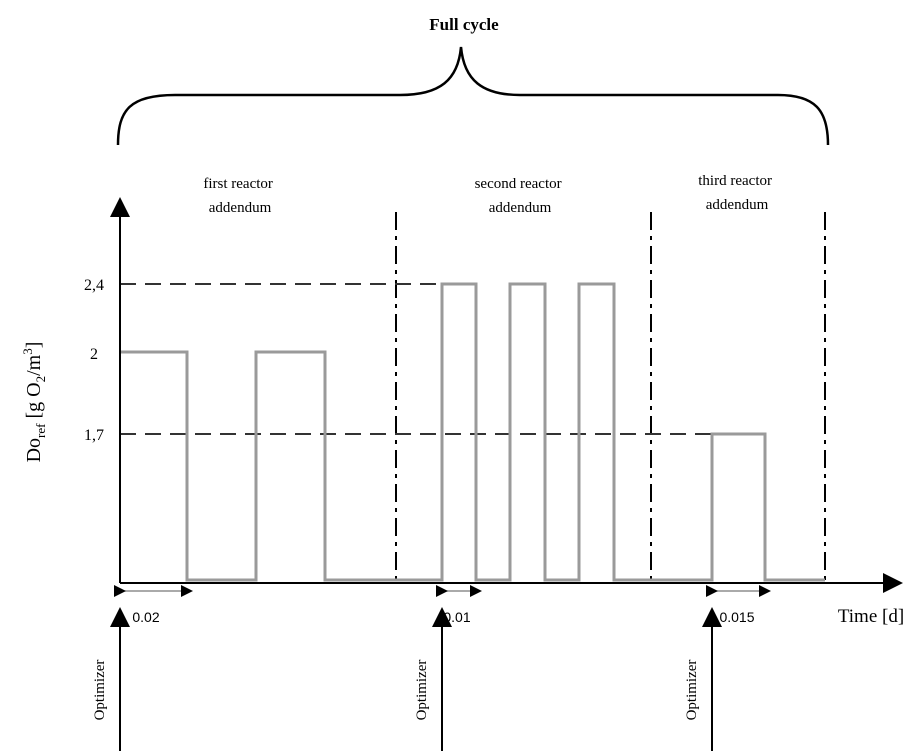 This screenshot has width=920, height=751. I want to click on full-cycle-brace, so click(473, 96).